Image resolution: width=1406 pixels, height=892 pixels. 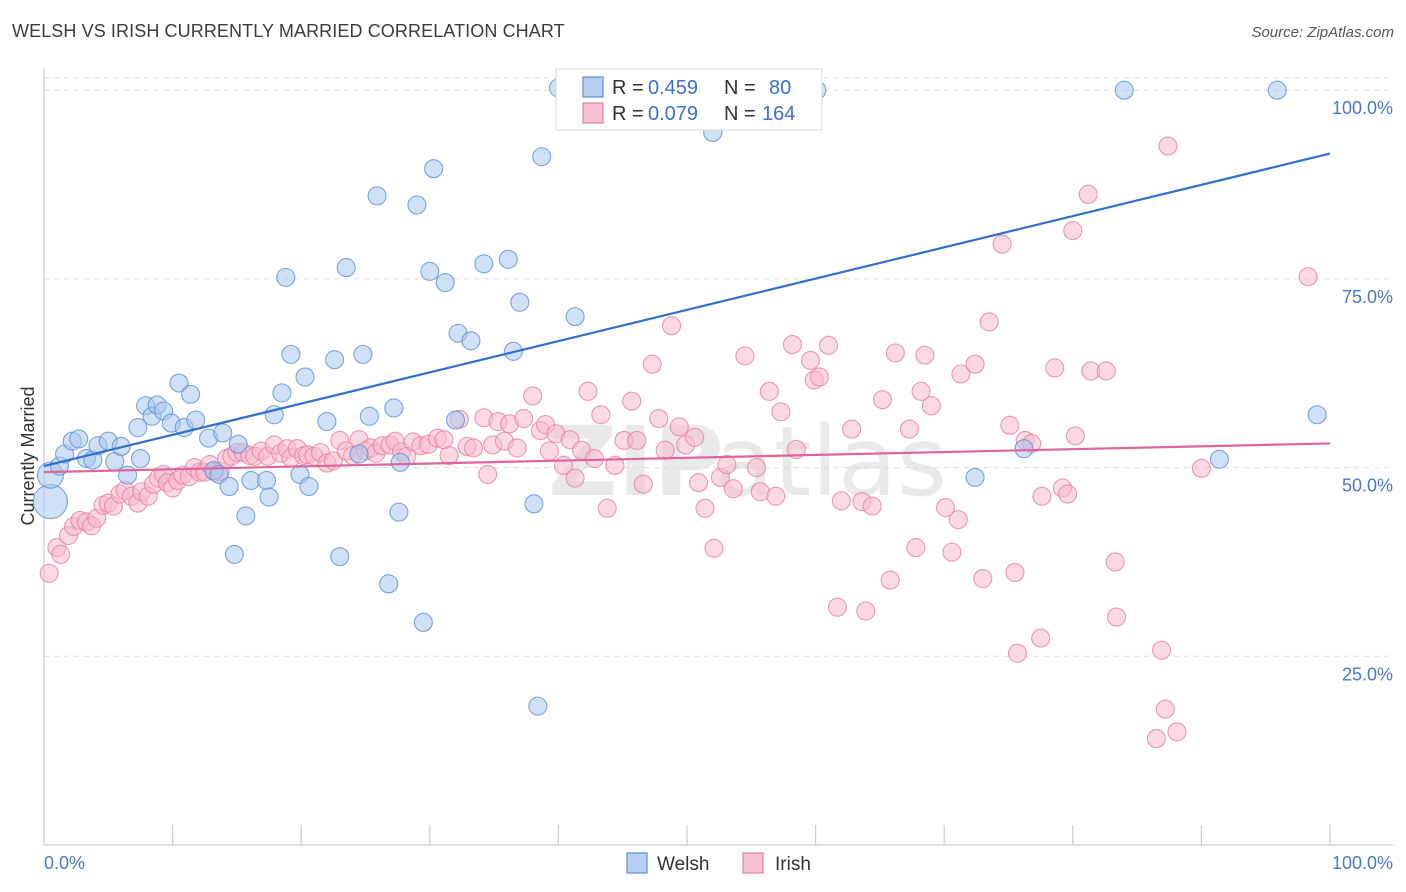 What do you see at coordinates (793, 864) in the screenshot?
I see `series-legend-label-irish: Irish` at bounding box center [793, 864].